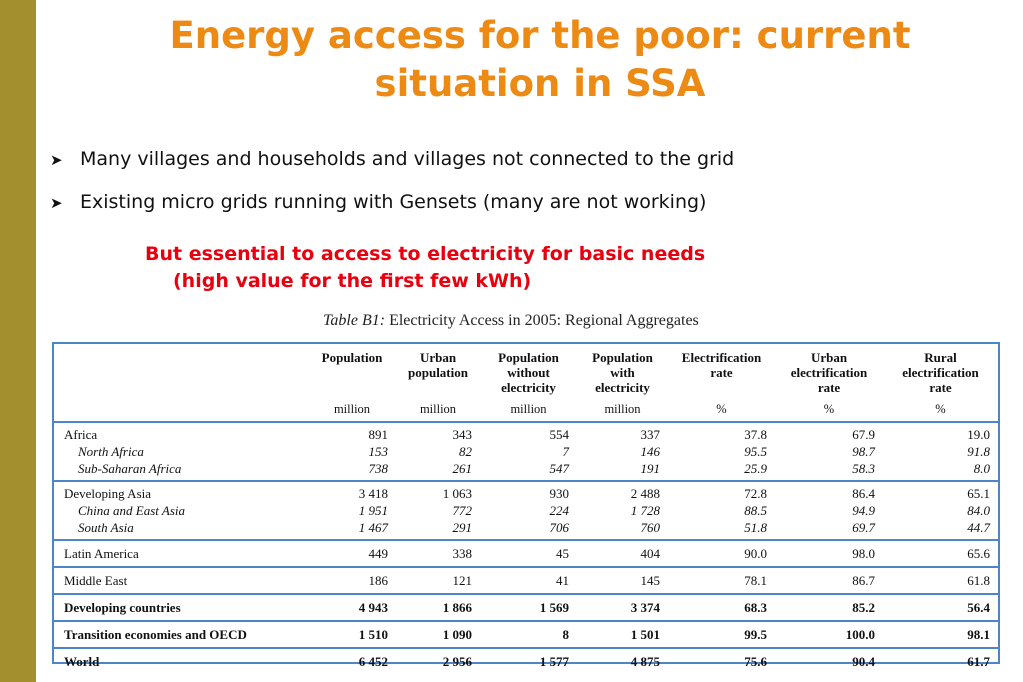 The image size is (1023, 682). I want to click on table-row: World 6 452 2 956 1 577 4 875 75.6 90.4 61.7, so click(526, 660).